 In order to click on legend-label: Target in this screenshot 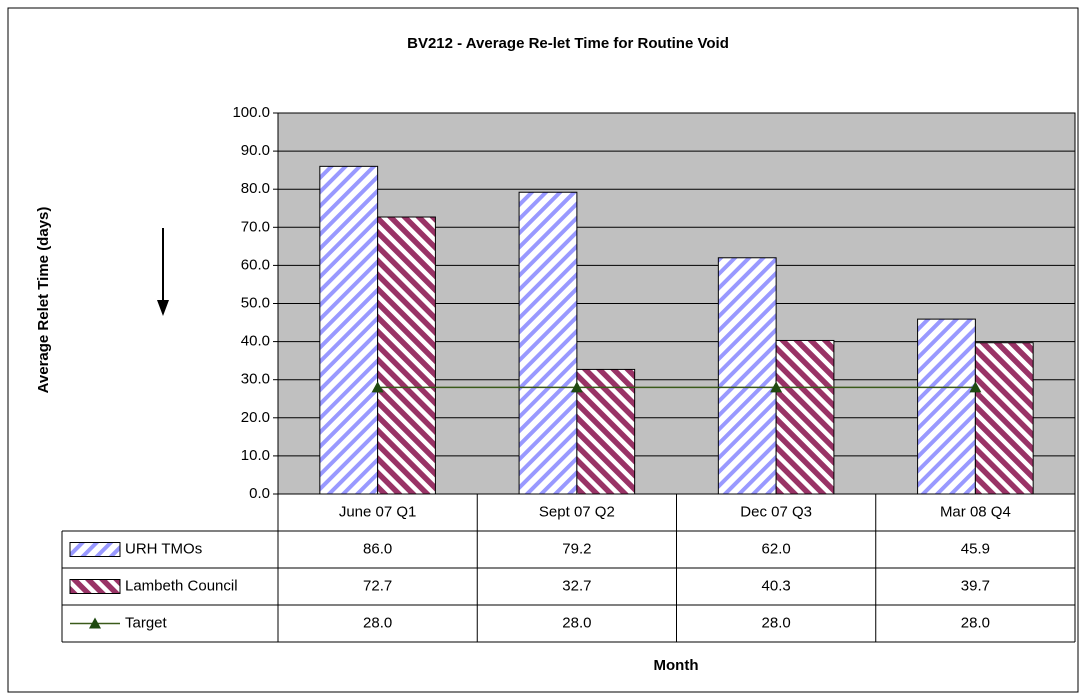, I will do `click(146, 622)`.